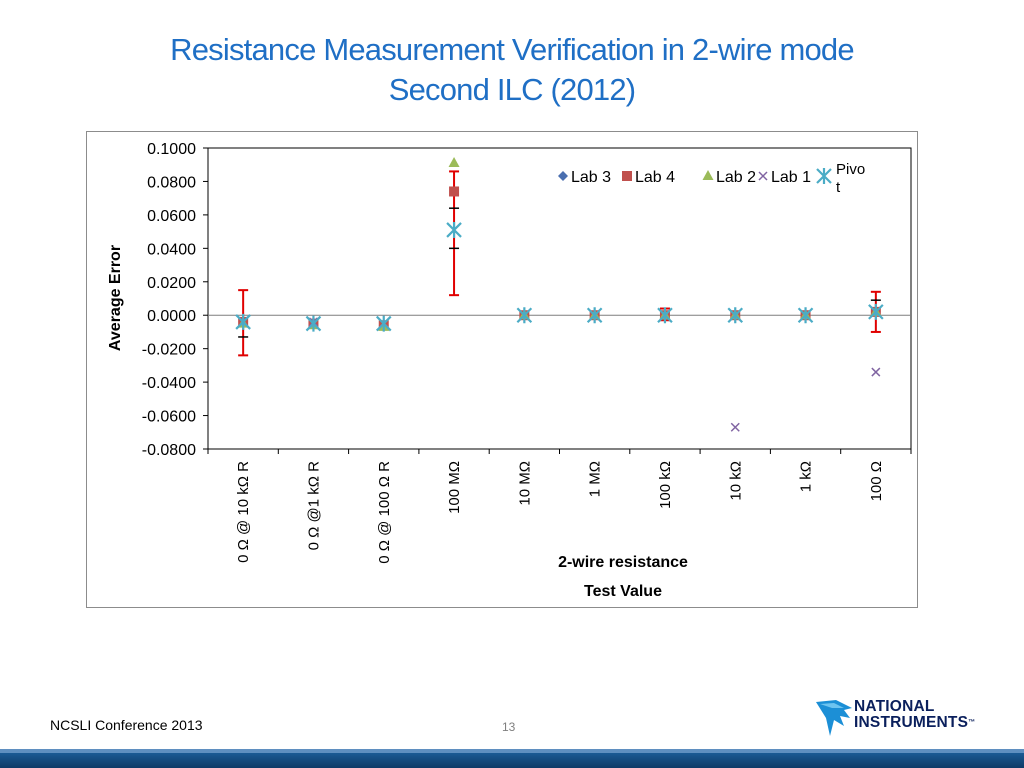  What do you see at coordinates (171, 182) in the screenshot?
I see `y-tick-label: 0.0800` at bounding box center [171, 182].